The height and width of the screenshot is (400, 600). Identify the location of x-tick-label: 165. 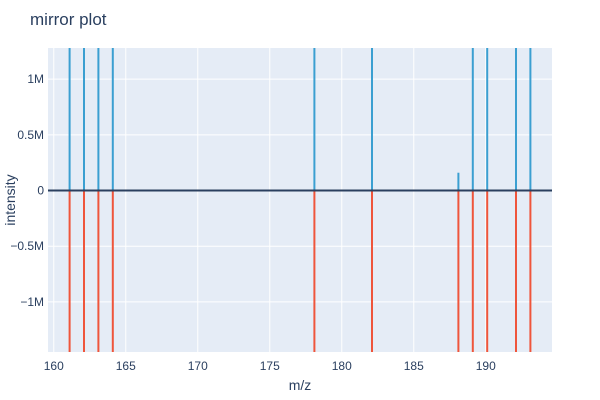
(126, 366).